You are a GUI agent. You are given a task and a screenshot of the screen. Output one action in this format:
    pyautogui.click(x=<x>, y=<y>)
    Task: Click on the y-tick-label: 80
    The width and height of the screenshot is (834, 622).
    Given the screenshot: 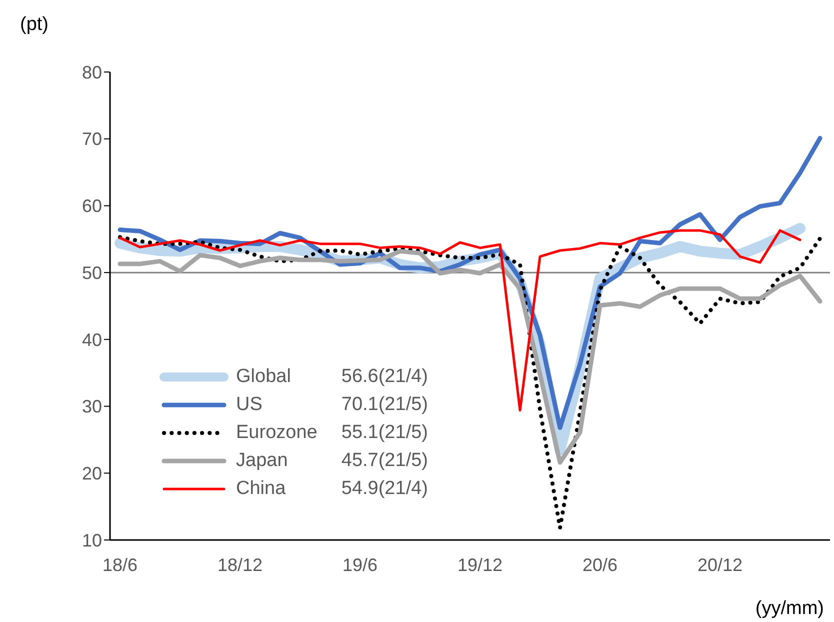 What is the action you would take?
    pyautogui.click(x=92, y=72)
    